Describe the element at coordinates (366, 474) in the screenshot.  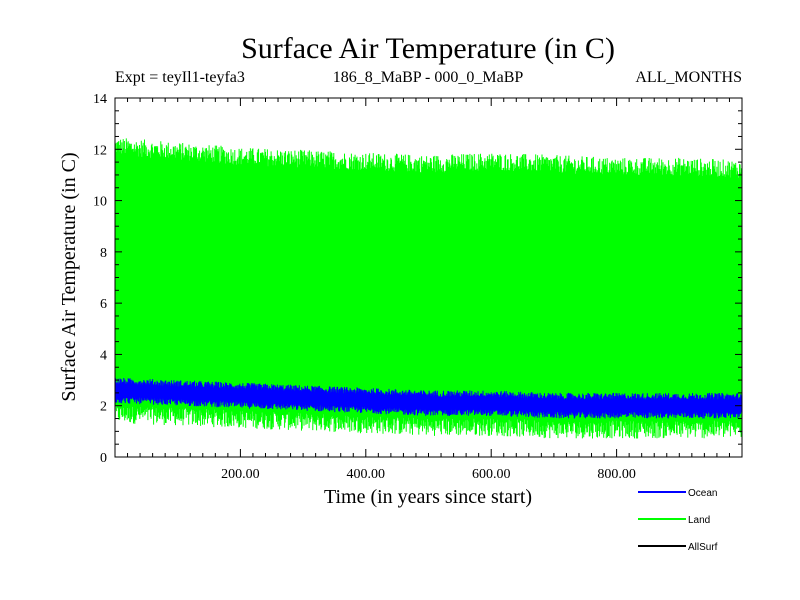
I see `x-tick-label: 400.00` at that location.